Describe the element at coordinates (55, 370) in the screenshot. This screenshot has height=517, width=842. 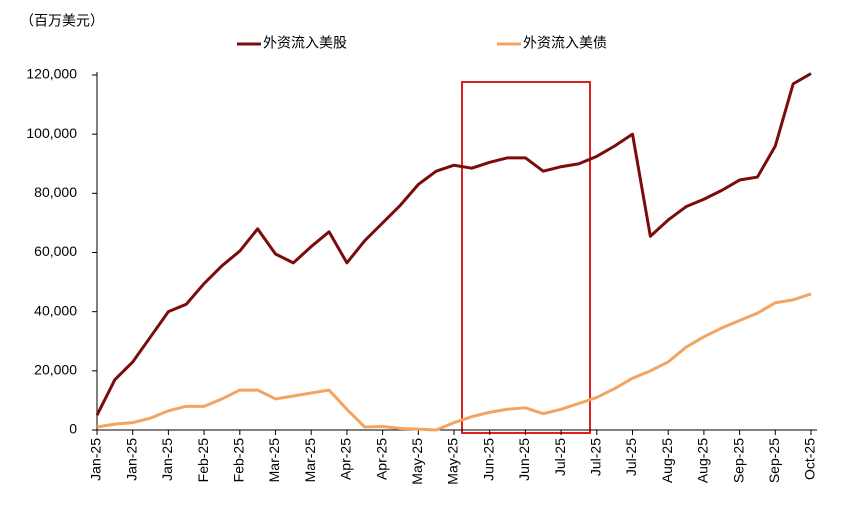
I see `y-tick-label: 20,000` at that location.